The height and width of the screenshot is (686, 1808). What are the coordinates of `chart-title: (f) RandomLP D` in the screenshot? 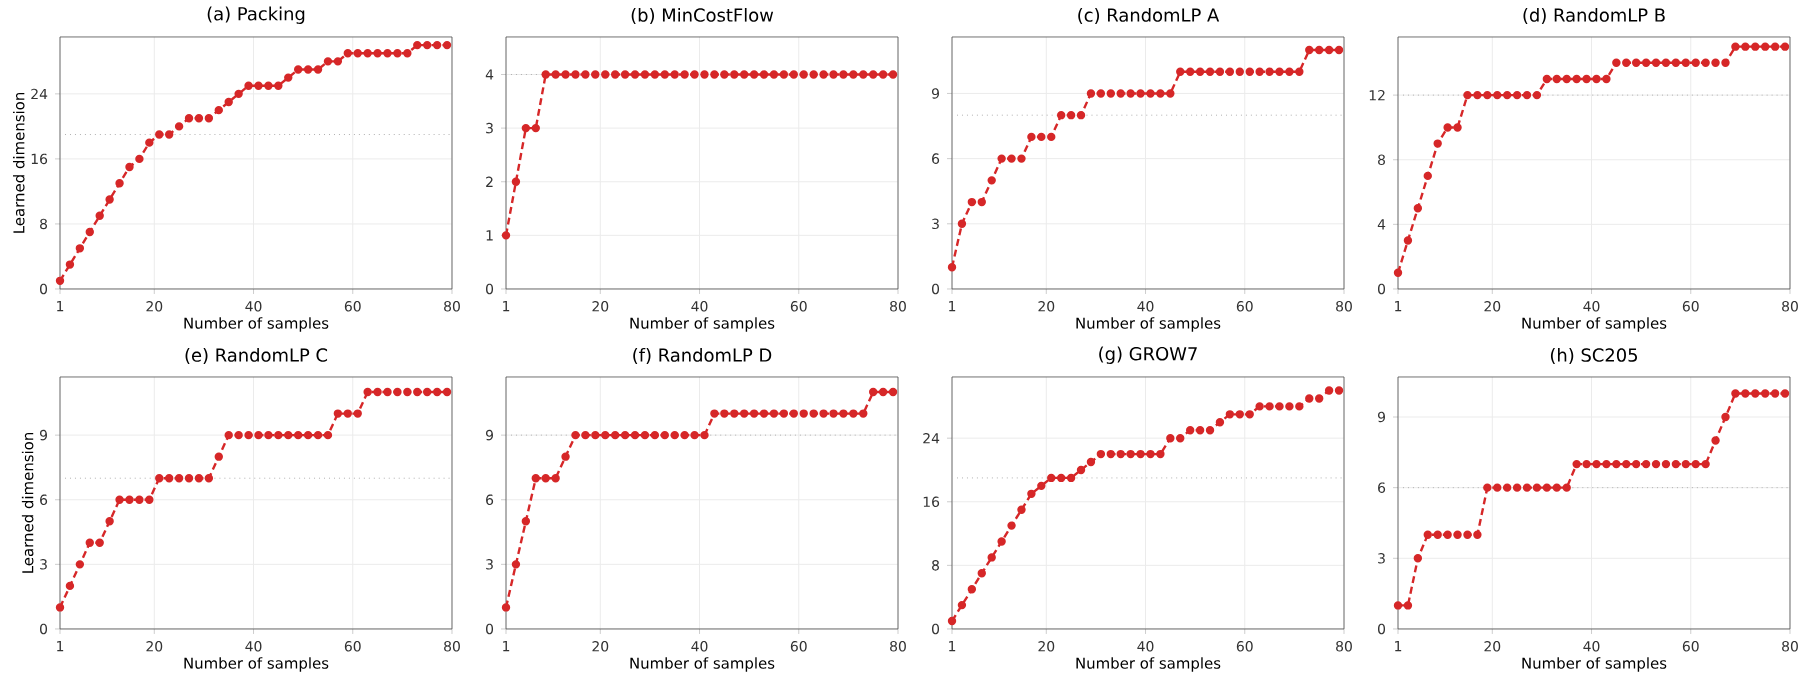 It's located at (702, 355).